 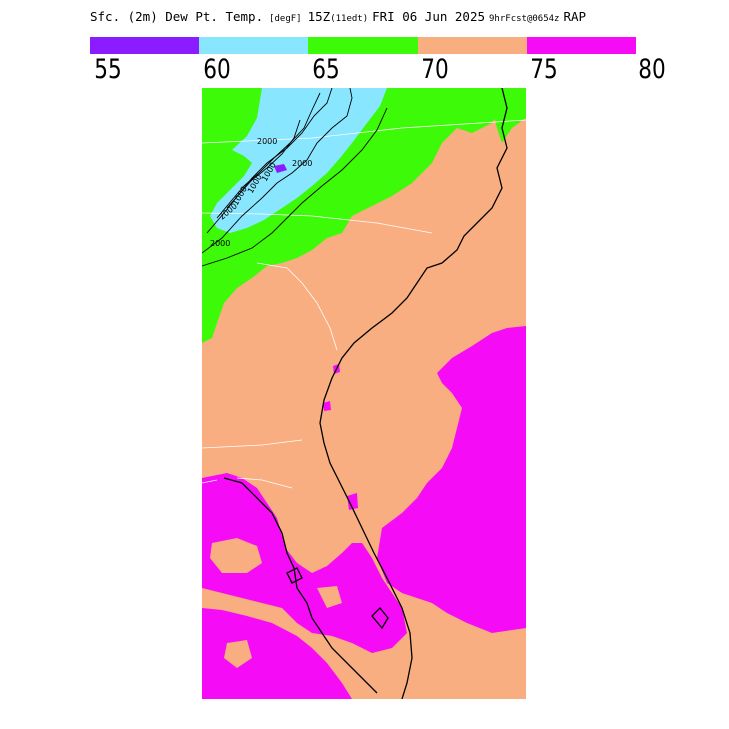 What do you see at coordinates (329, 597) in the screenshot?
I see `dewpoint-pocket-70-75-c` at bounding box center [329, 597].